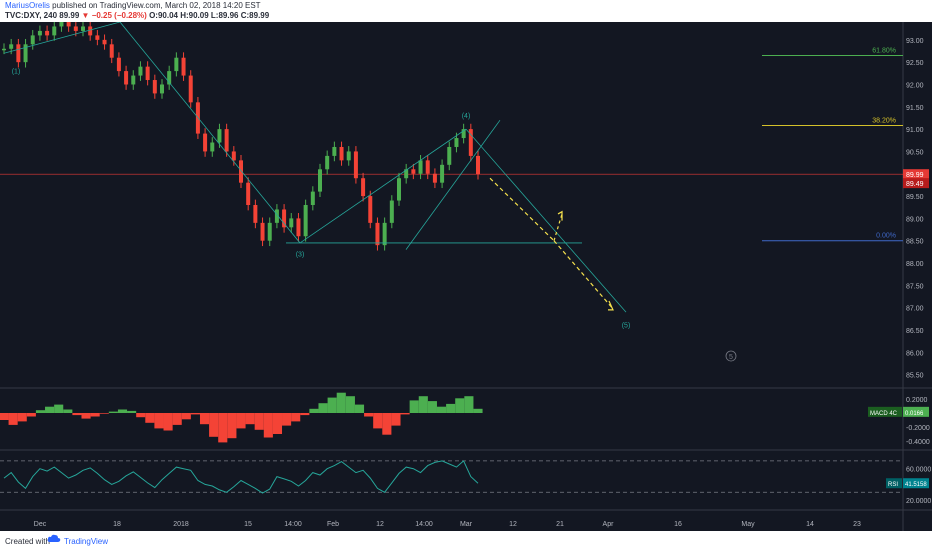 This screenshot has width=932, height=550. What do you see at coordinates (748, 524) in the screenshot?
I see `time-tick-label: May` at bounding box center [748, 524].